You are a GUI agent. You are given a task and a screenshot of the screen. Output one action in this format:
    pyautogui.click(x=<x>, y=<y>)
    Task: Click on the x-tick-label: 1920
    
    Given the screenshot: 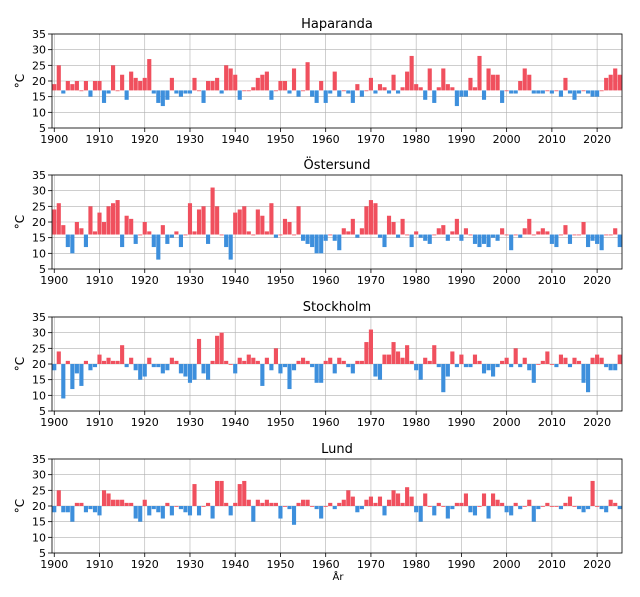 What is the action you would take?
    pyautogui.click(x=145, y=564)
    